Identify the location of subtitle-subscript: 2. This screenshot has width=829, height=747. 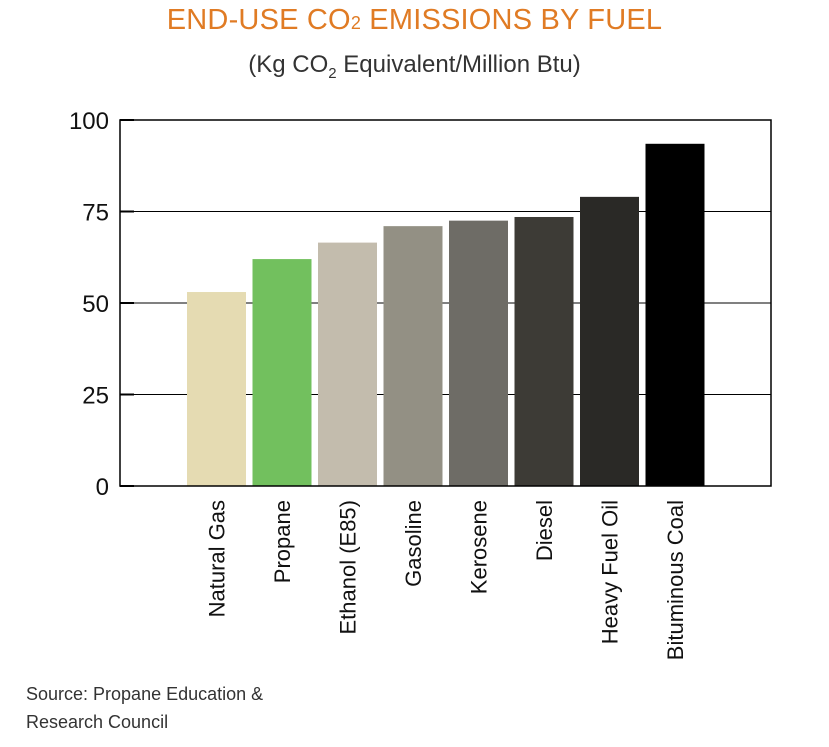
(332, 73).